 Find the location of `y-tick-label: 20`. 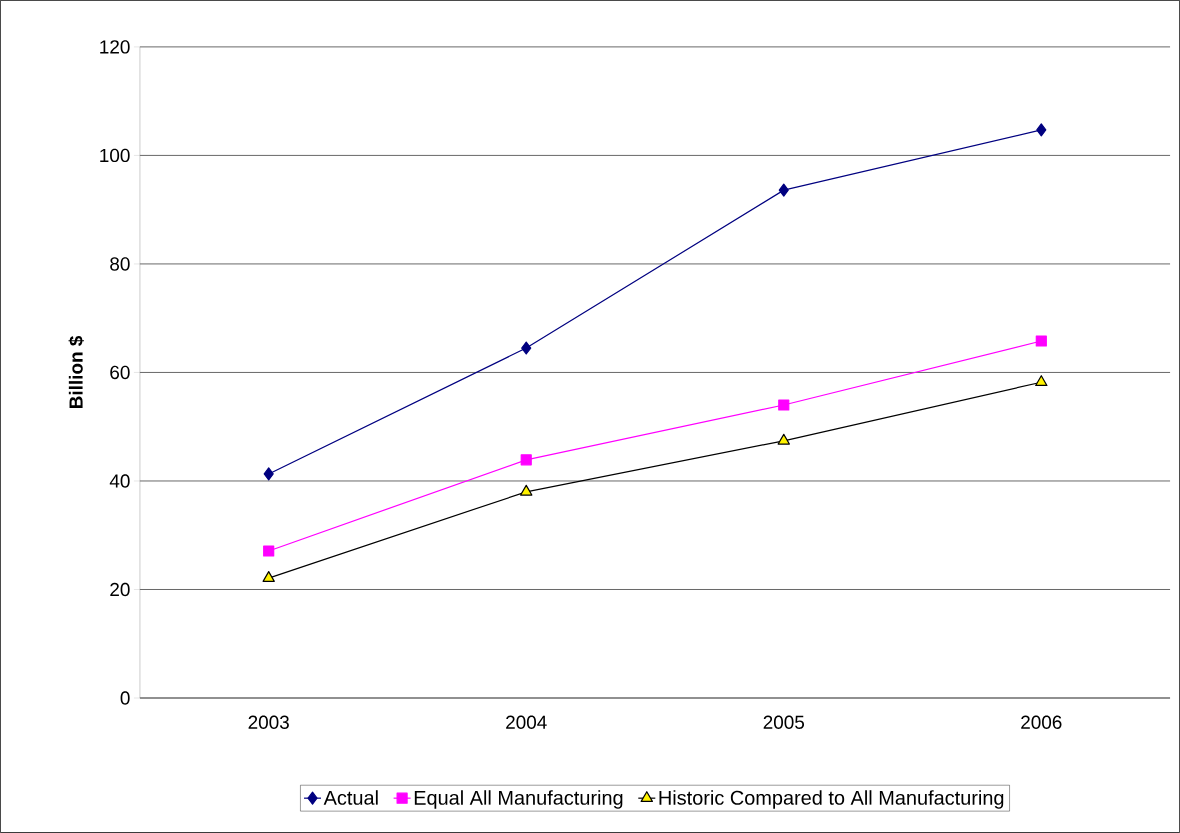

y-tick-label: 20 is located at coordinates (120, 589).